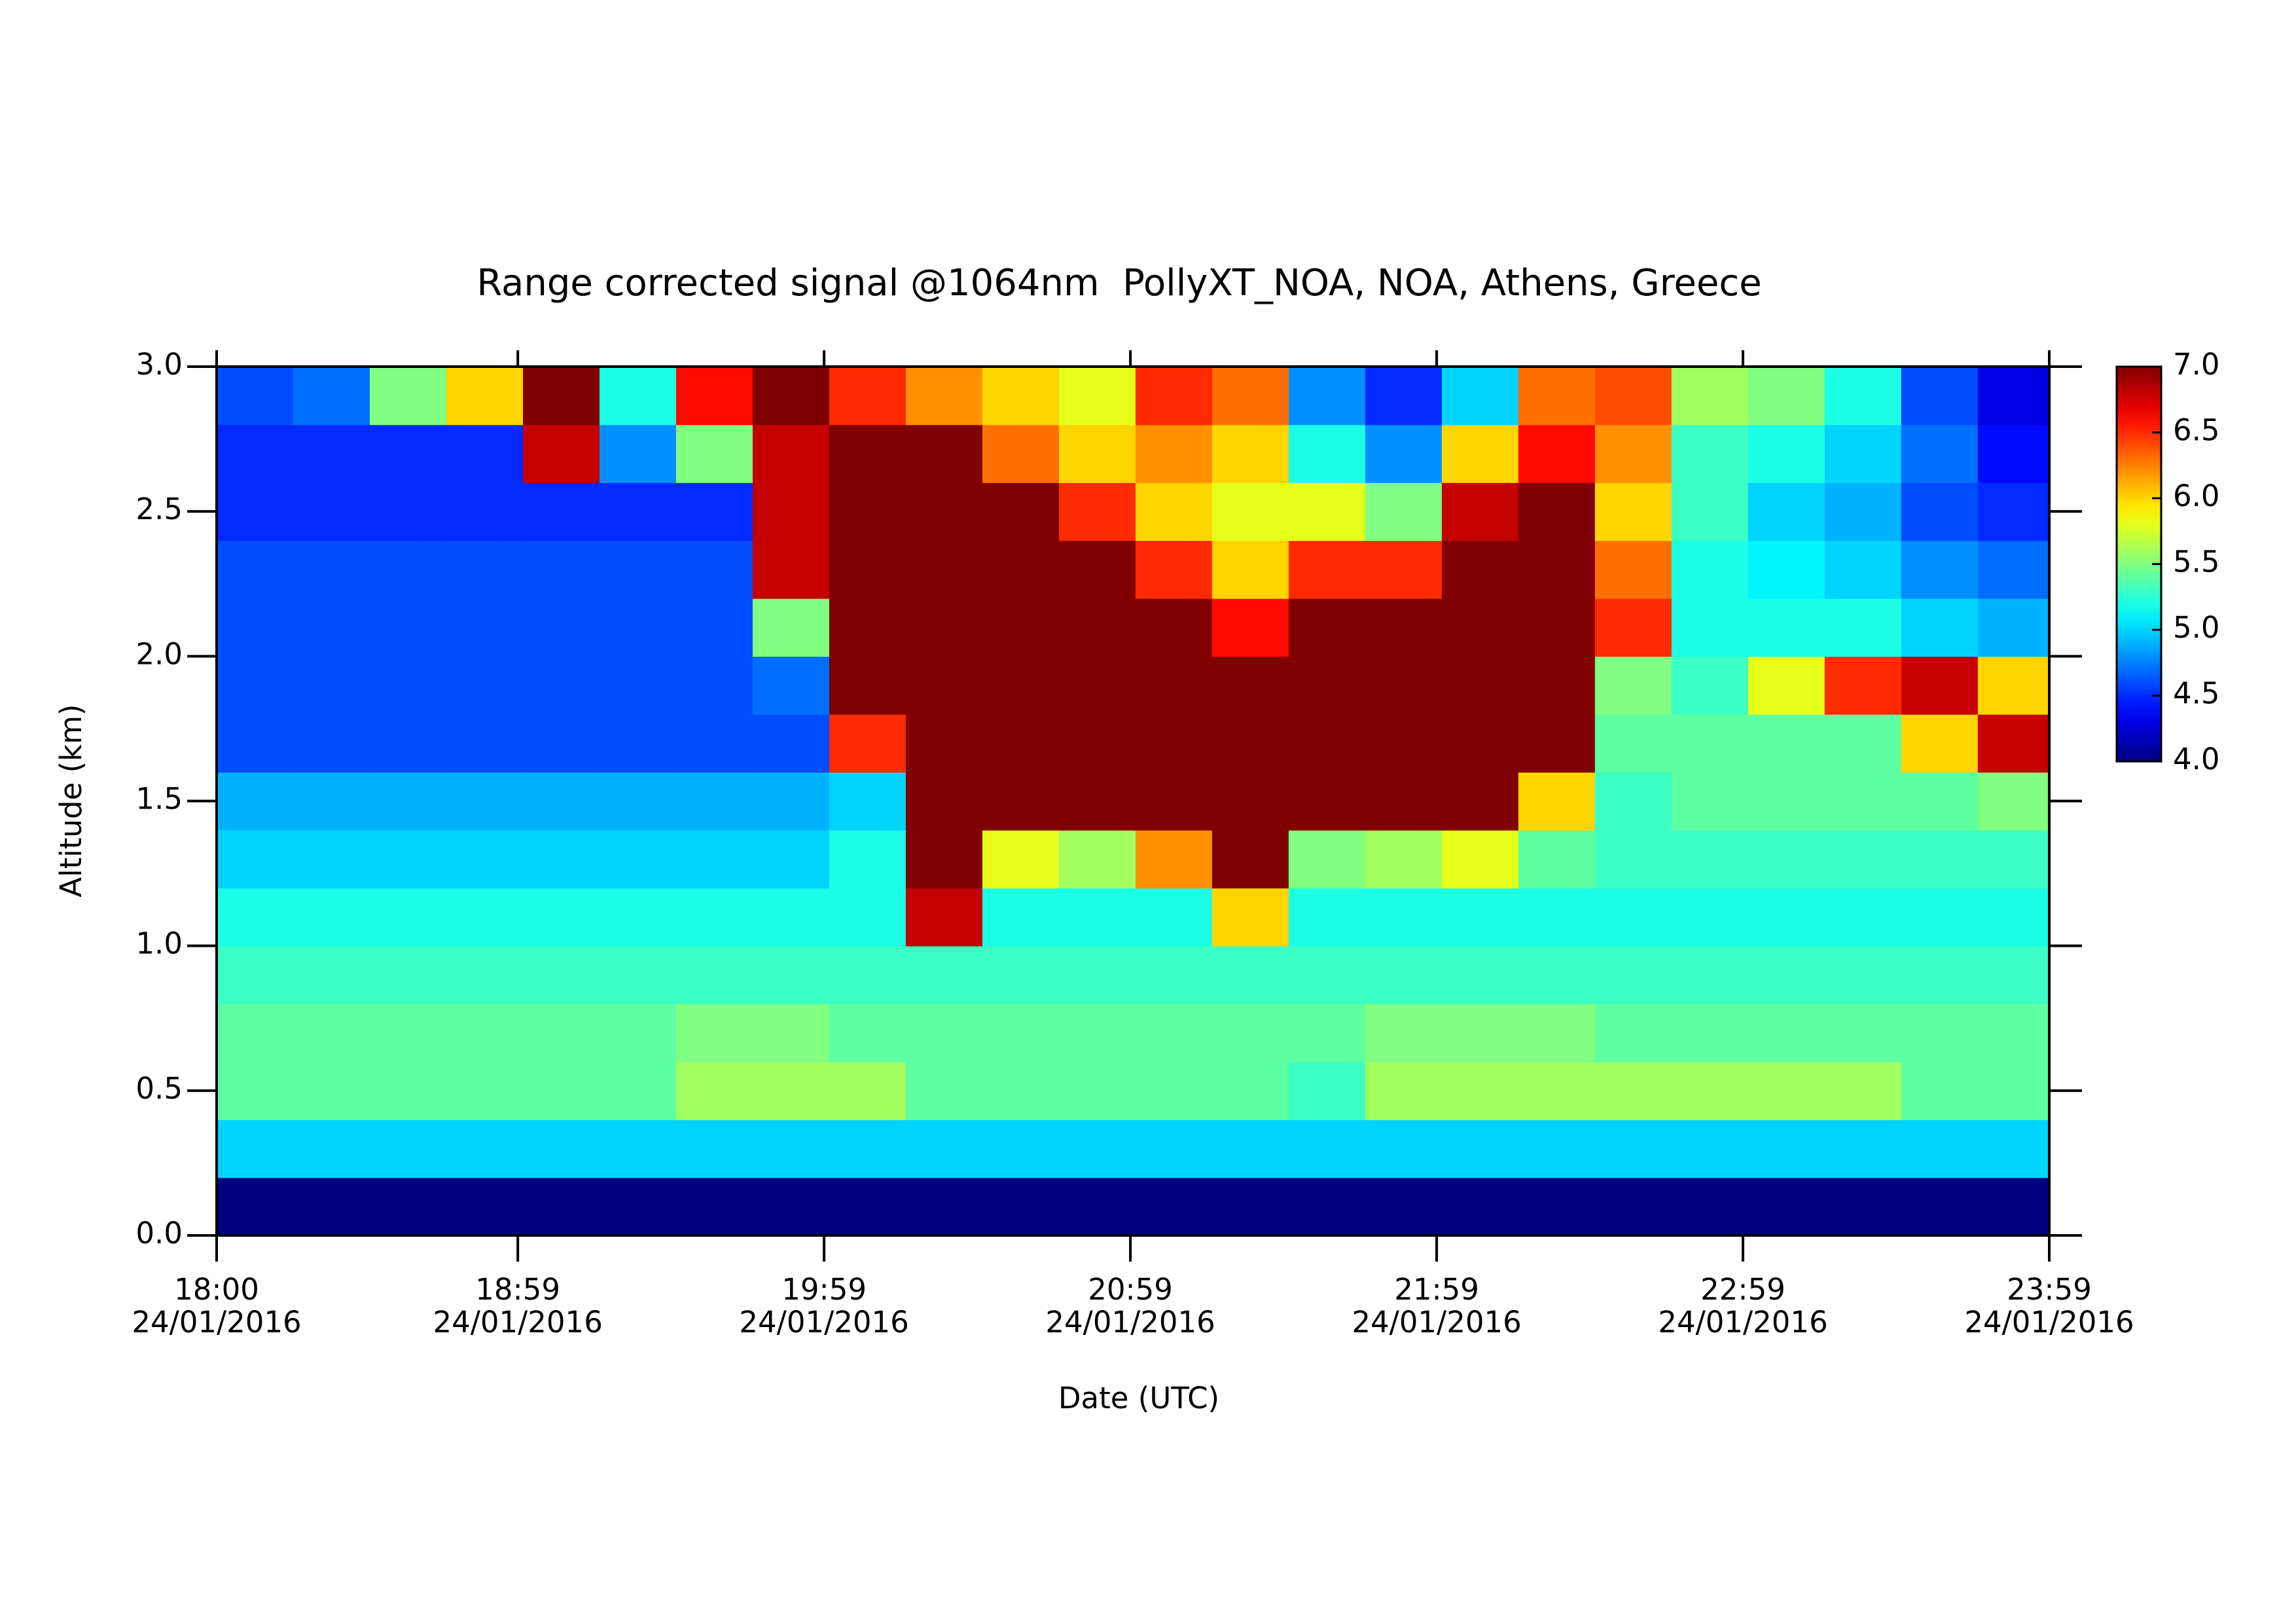  What do you see at coordinates (1138, 1398) in the screenshot?
I see `x-axis-title: Date (UTC)` at bounding box center [1138, 1398].